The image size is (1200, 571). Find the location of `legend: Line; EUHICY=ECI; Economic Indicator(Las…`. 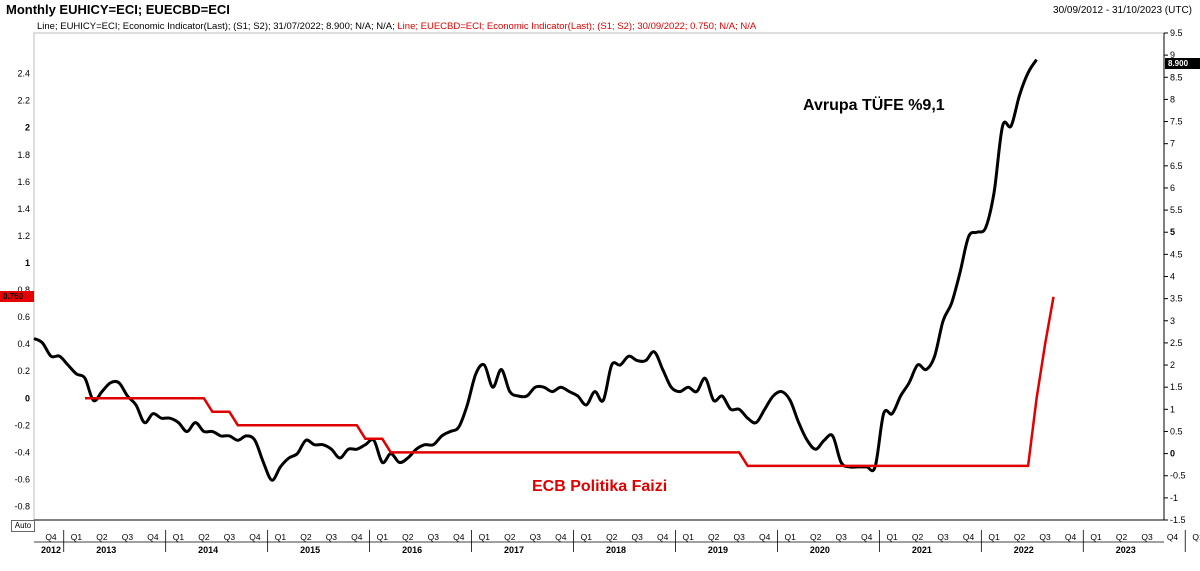

legend: Line; EUHICY=ECI; Economic Indicator(Las… is located at coordinates (396, 26).